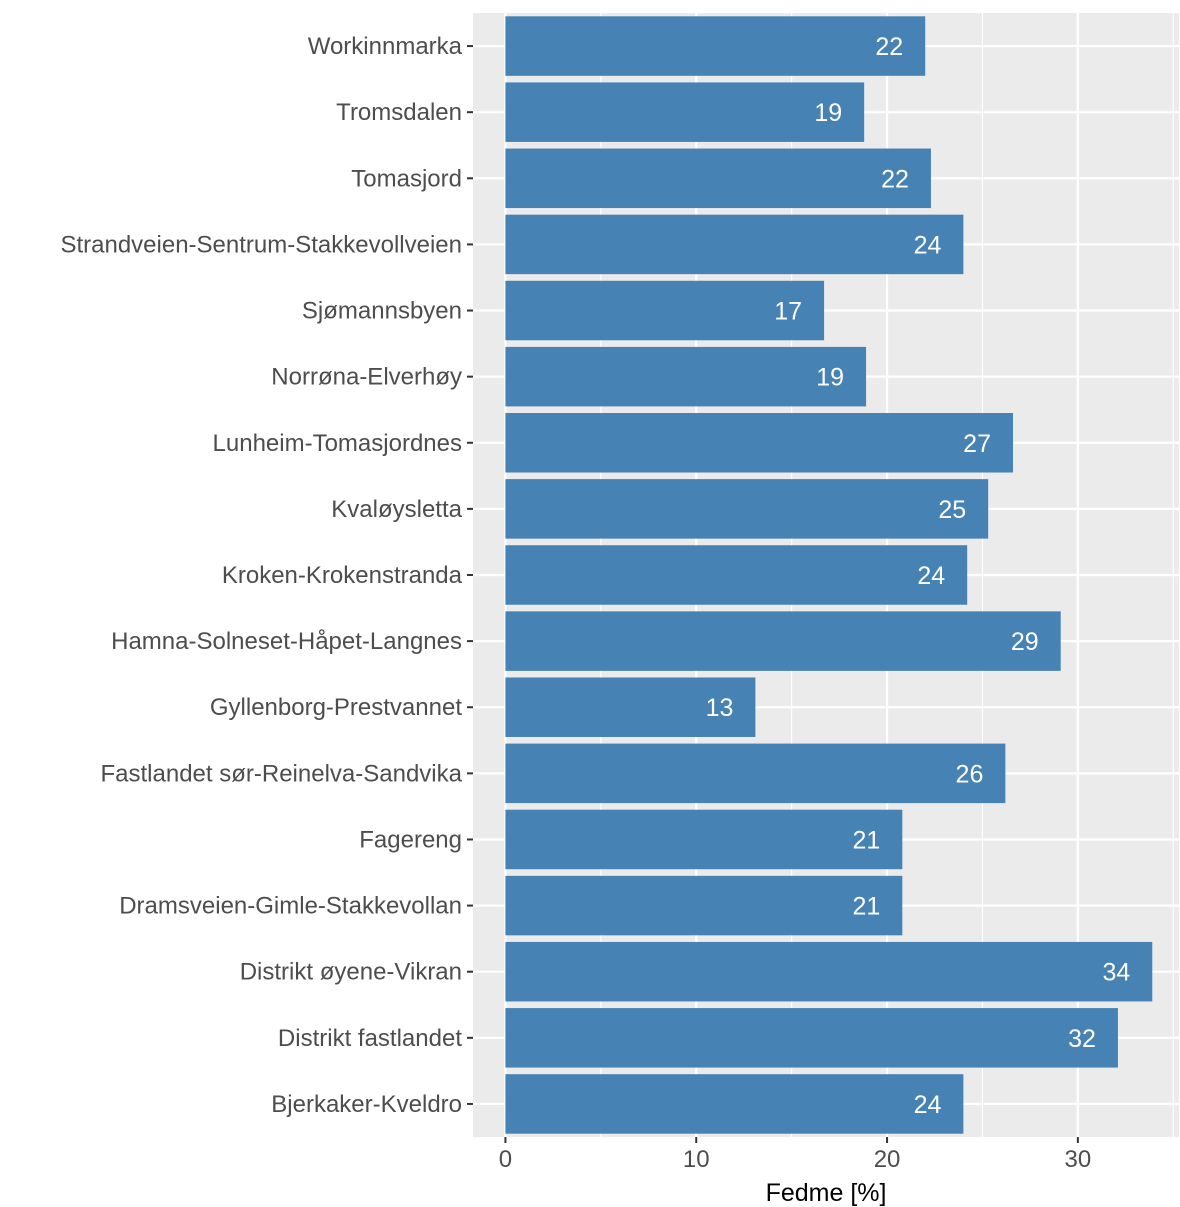 The width and height of the screenshot is (1180, 1207). Describe the element at coordinates (286, 641) in the screenshot. I see `category-label: Hamna-Solneset-Håpet-Langnes` at that location.